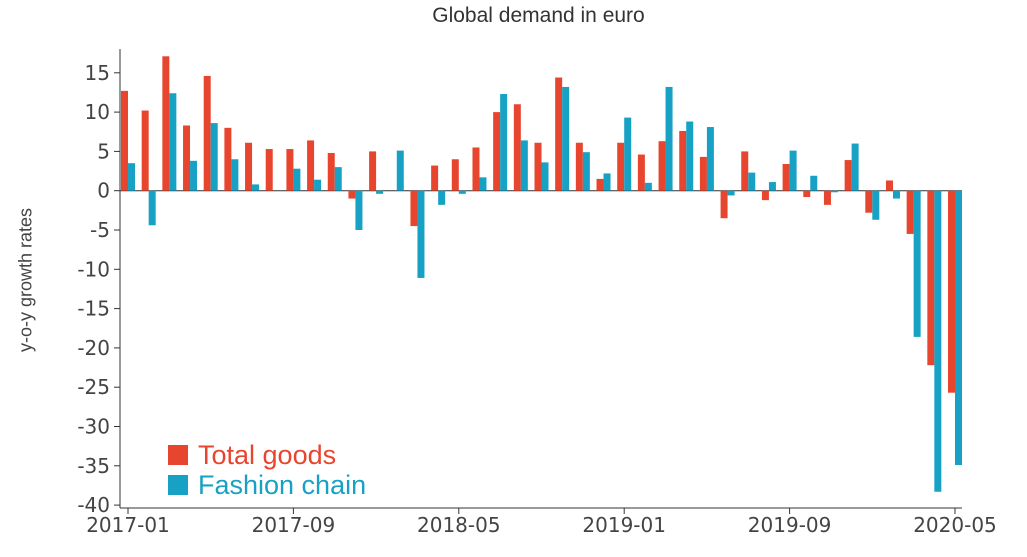  I want to click on legend-item-fashion-chain: Fashion chain, so click(267, 485).